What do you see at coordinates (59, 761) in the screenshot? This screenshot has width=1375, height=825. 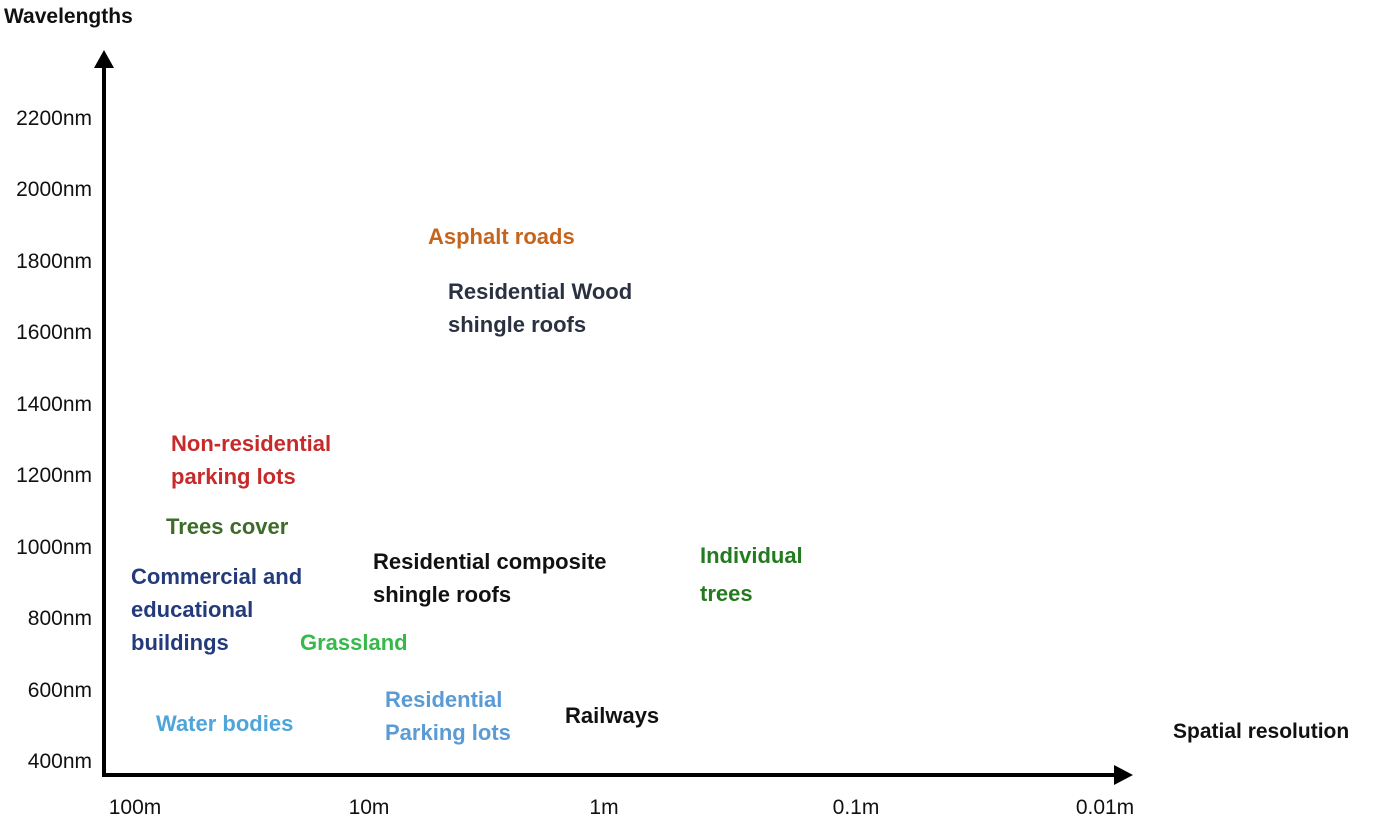 I see `y-tick-400: 400nm` at bounding box center [59, 761].